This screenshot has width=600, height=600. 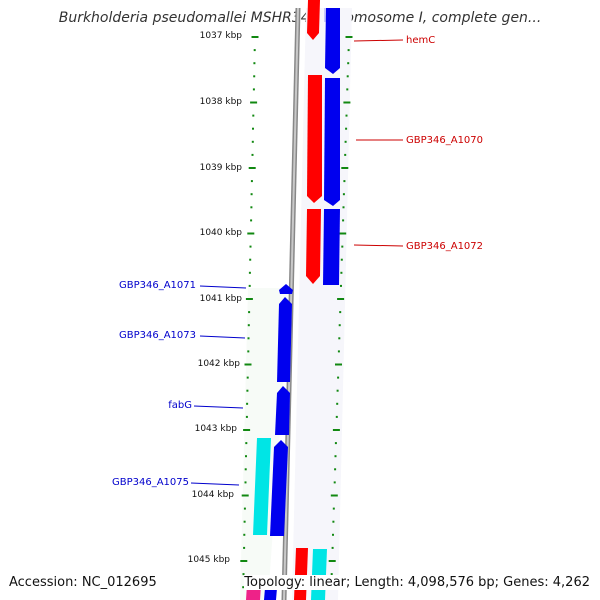 What do you see at coordinates (313, 20) in the screenshot?
I see `gene-hemC` at bounding box center [313, 20].